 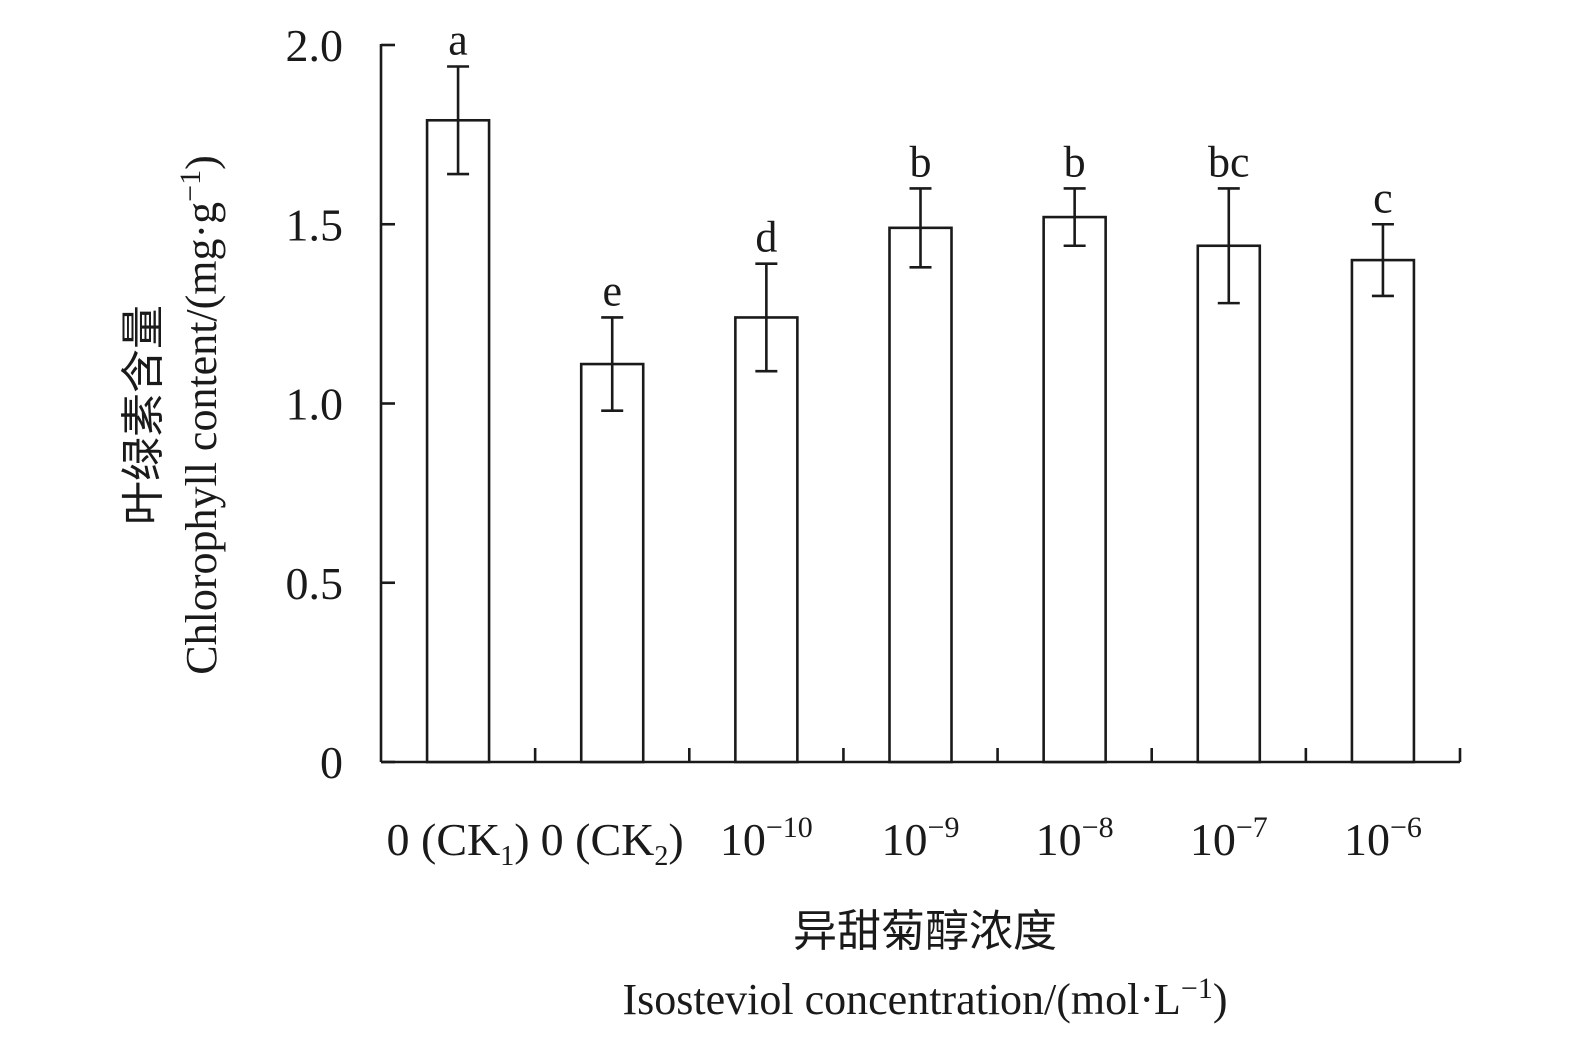 I want to click on significance-label: e, so click(x=612, y=290).